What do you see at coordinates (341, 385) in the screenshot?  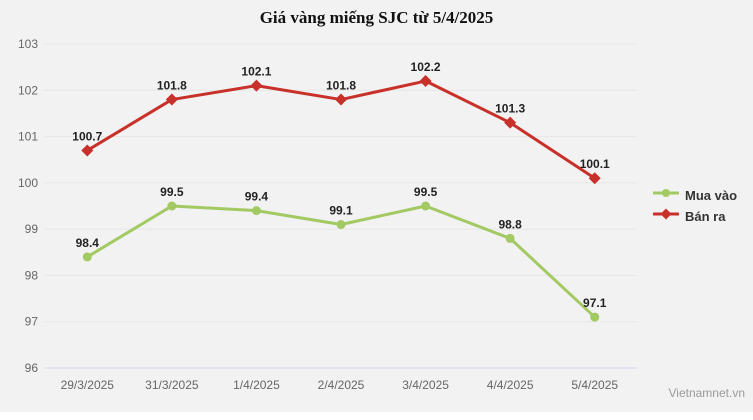 I see `x-tick-label: 2/4/2025` at bounding box center [341, 385].